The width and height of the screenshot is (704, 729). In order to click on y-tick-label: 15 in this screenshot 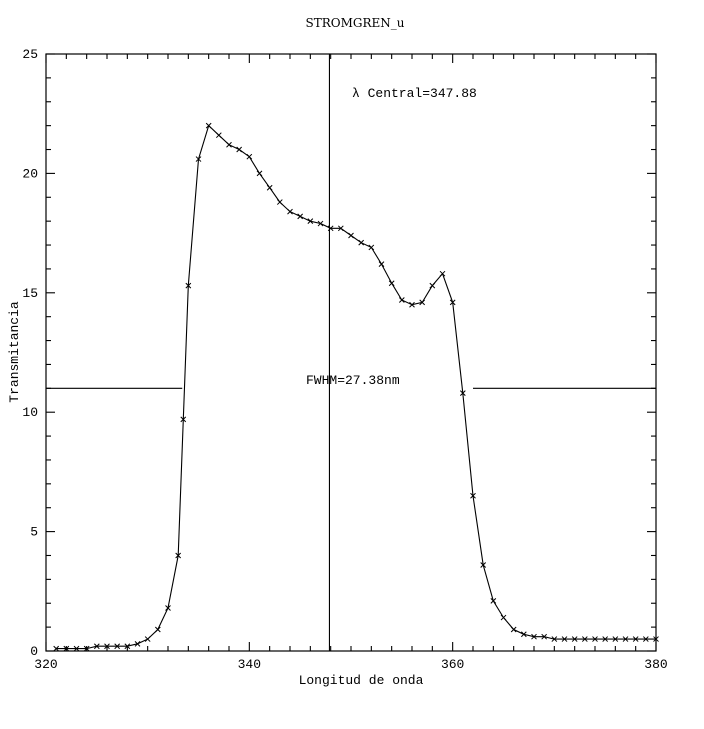, I will do `click(30, 293)`.